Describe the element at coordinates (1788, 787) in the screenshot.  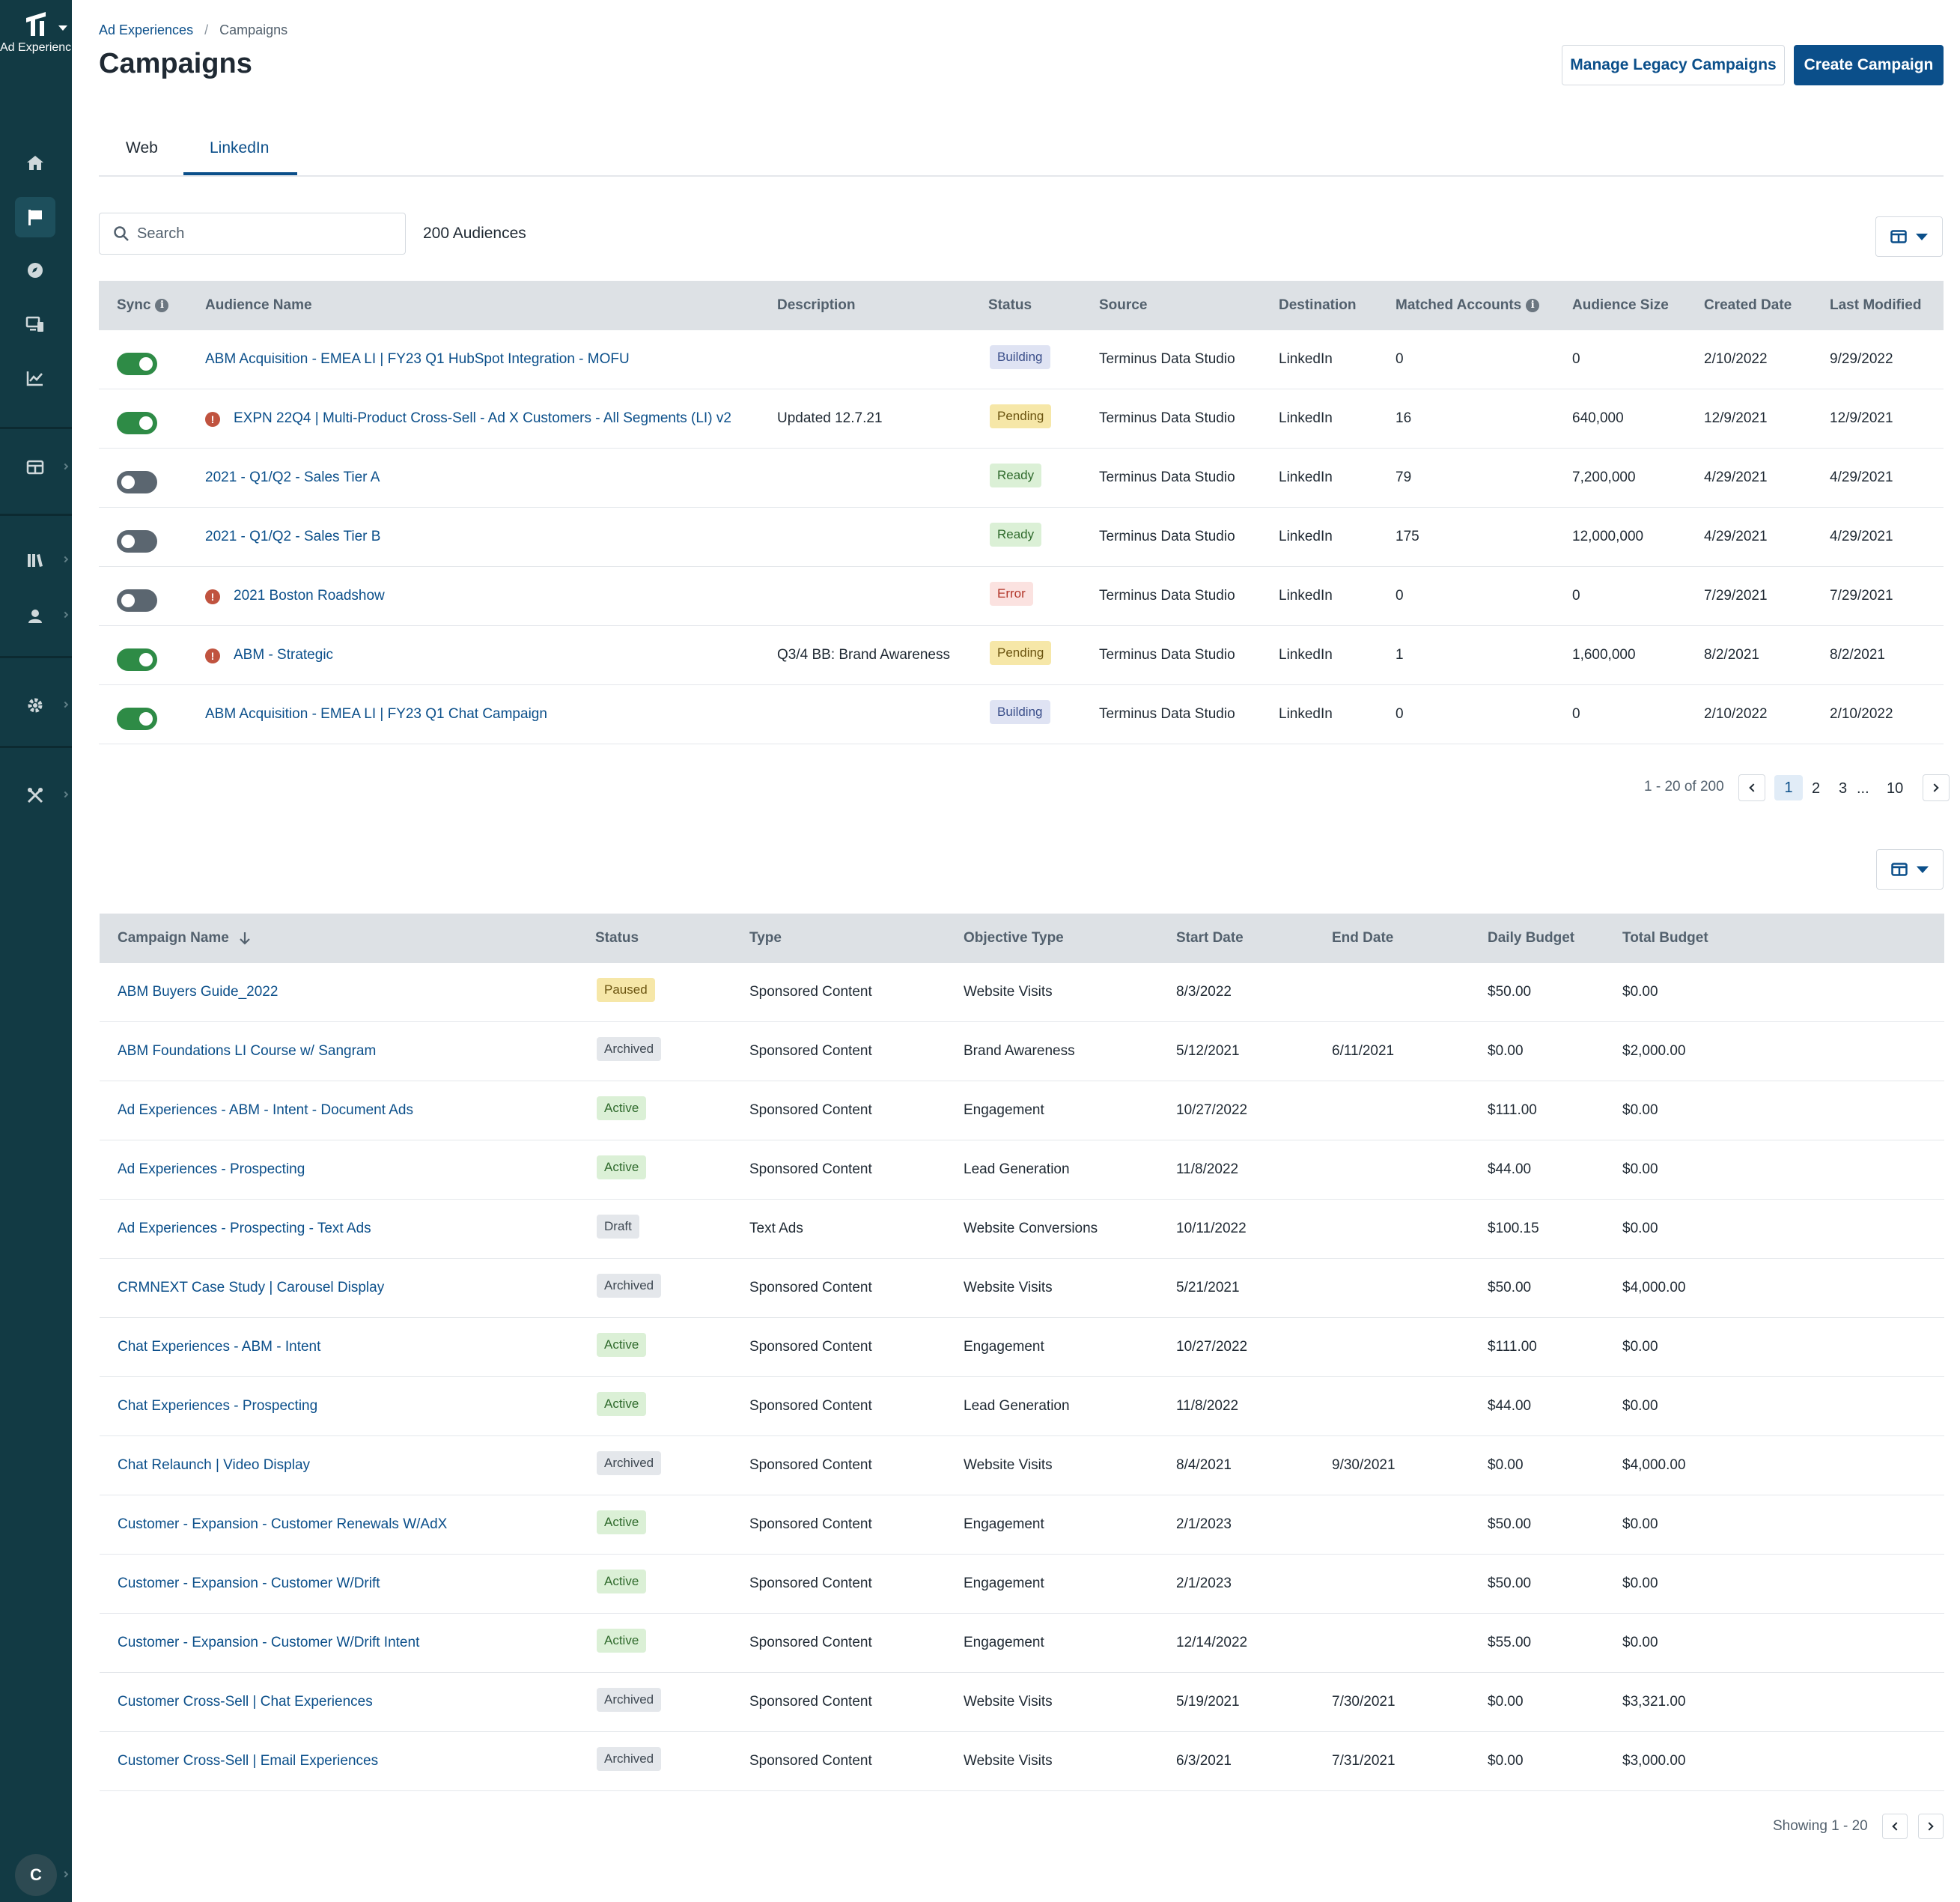
I see `page-1-button: 1` at that location.